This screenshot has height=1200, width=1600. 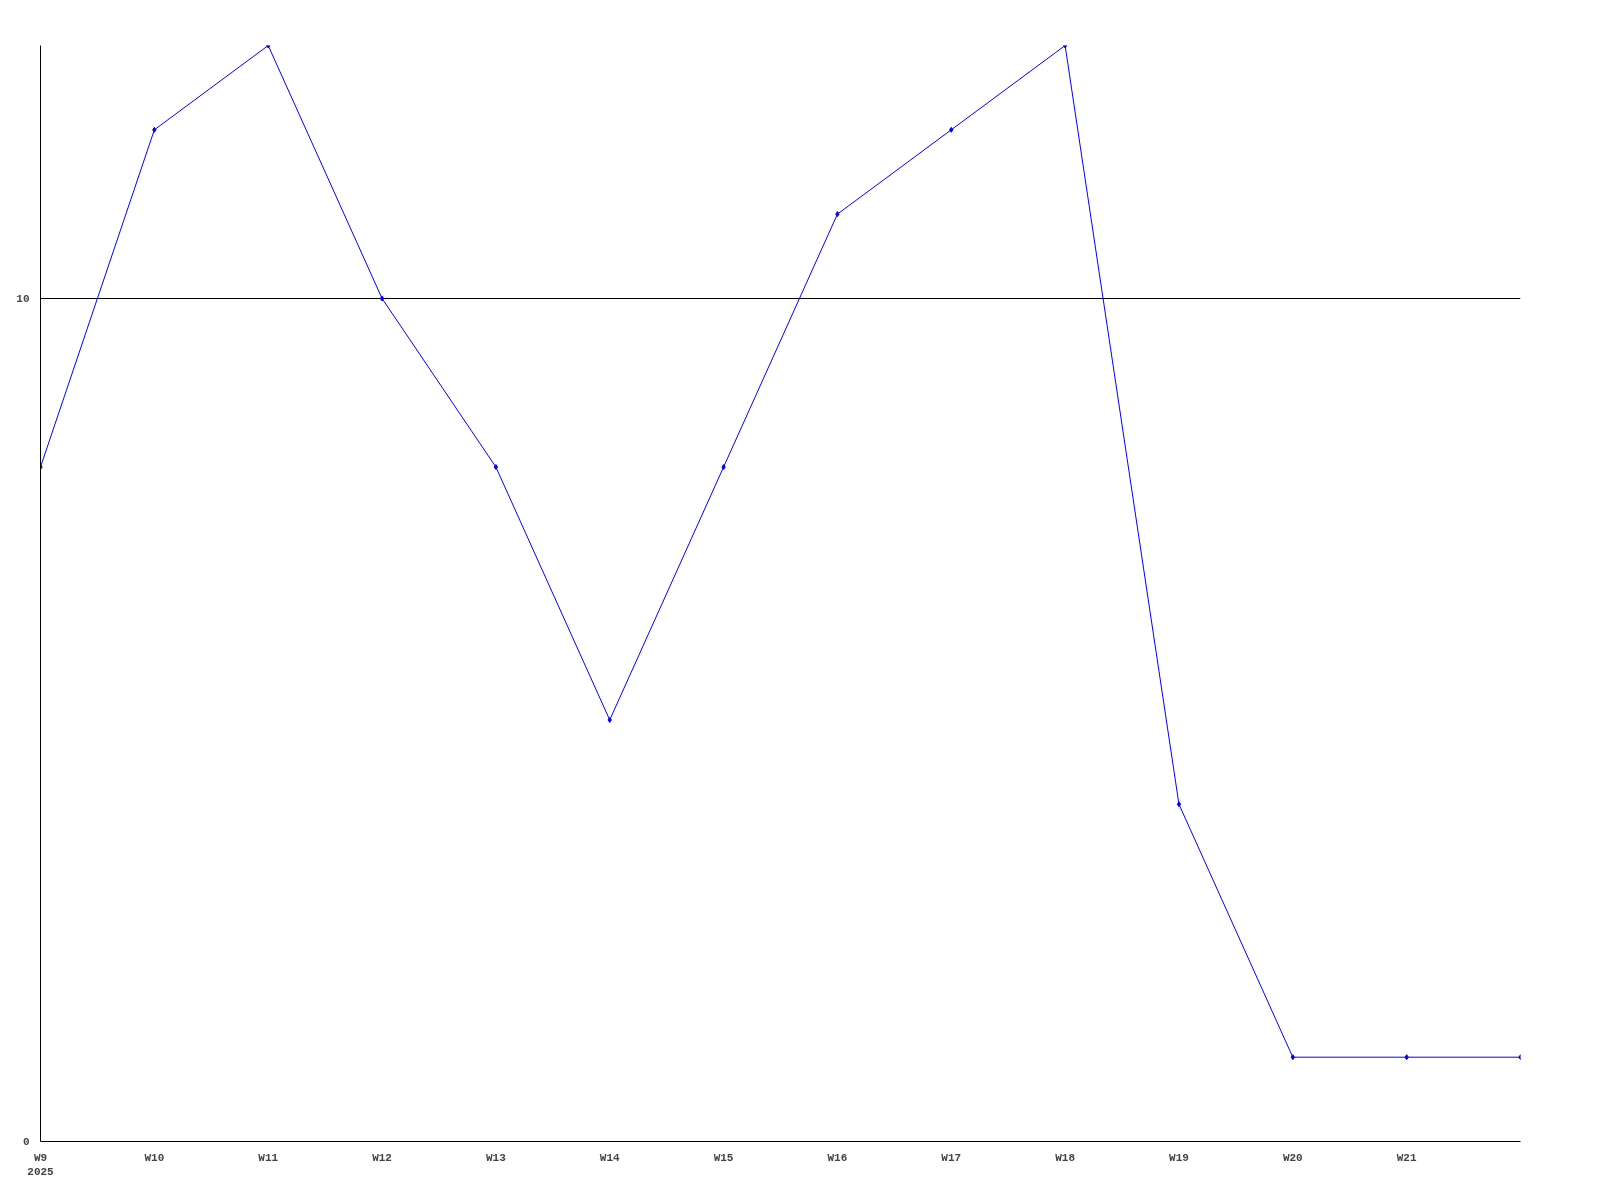 What do you see at coordinates (496, 1157) in the screenshot?
I see `x-tick-label: W13` at bounding box center [496, 1157].